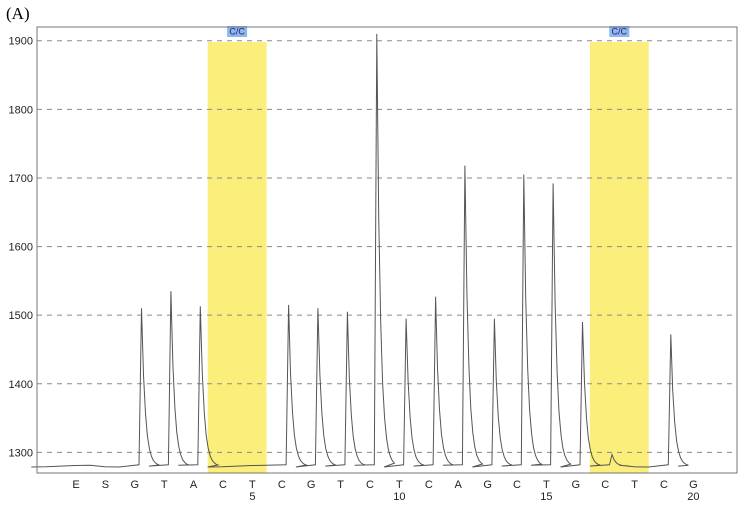 This screenshot has height=512, width=750. I want to click on x-tick-12: T, so click(399, 485).